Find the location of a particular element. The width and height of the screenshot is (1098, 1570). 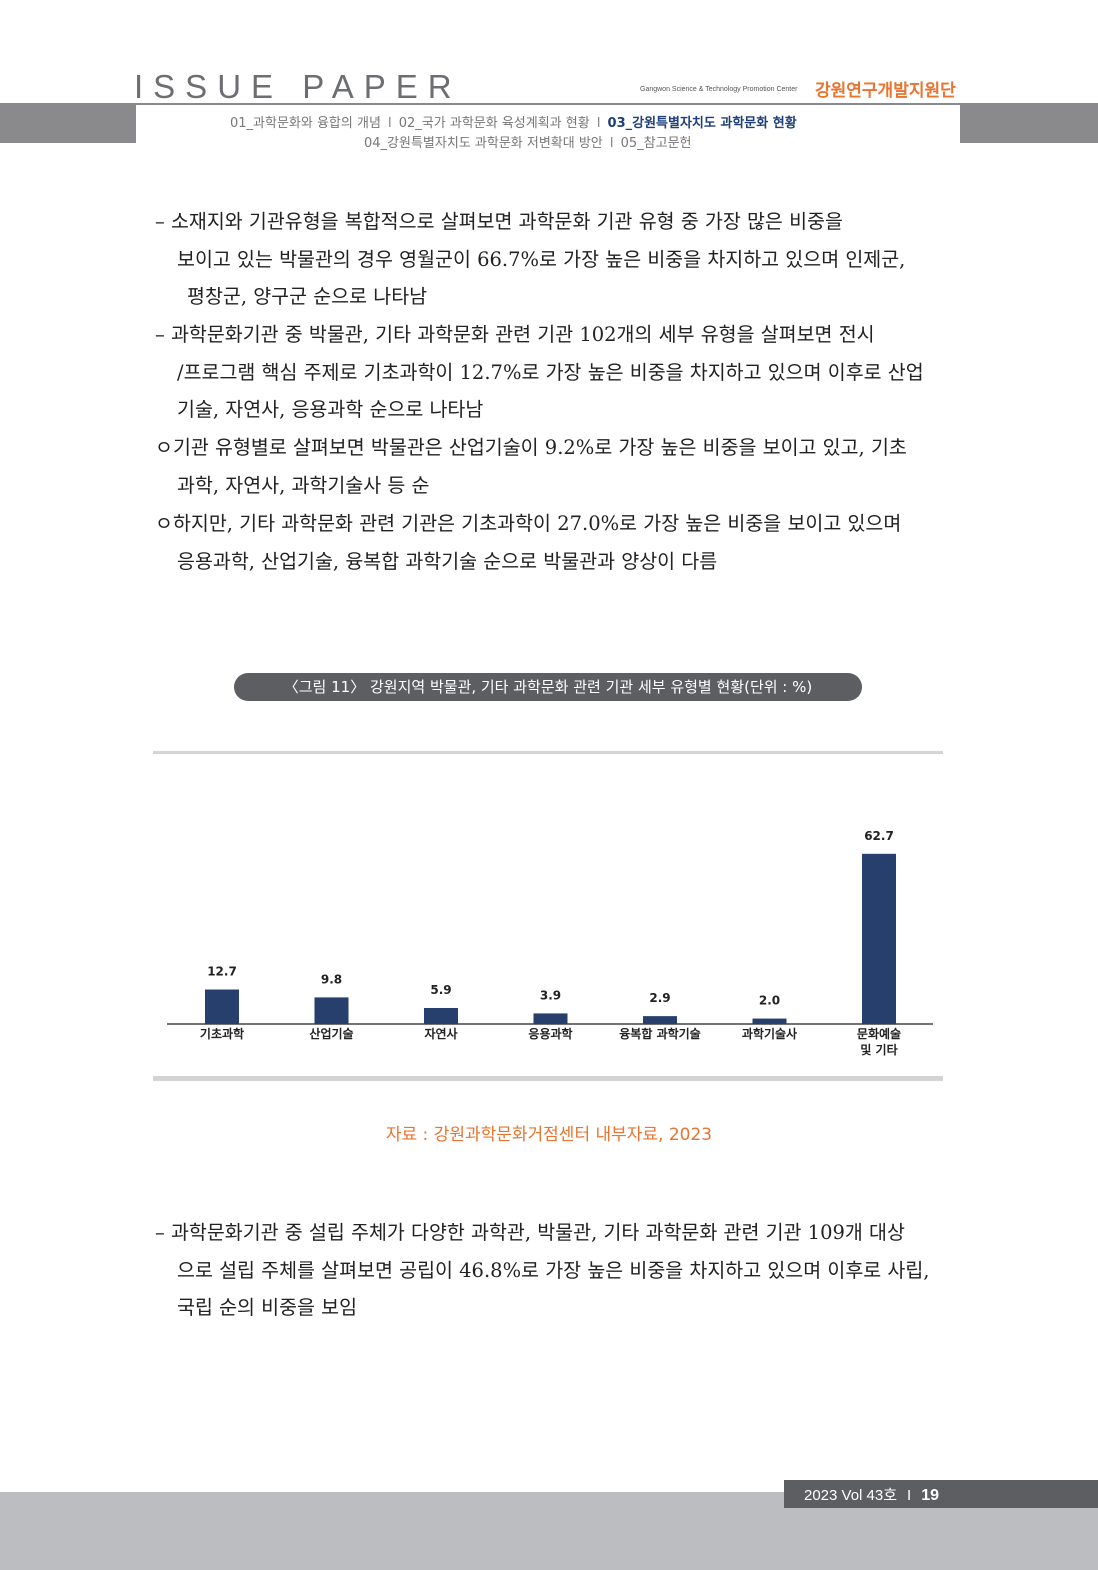

issue-label: 2023 Vol 43호 is located at coordinates (851, 1495).